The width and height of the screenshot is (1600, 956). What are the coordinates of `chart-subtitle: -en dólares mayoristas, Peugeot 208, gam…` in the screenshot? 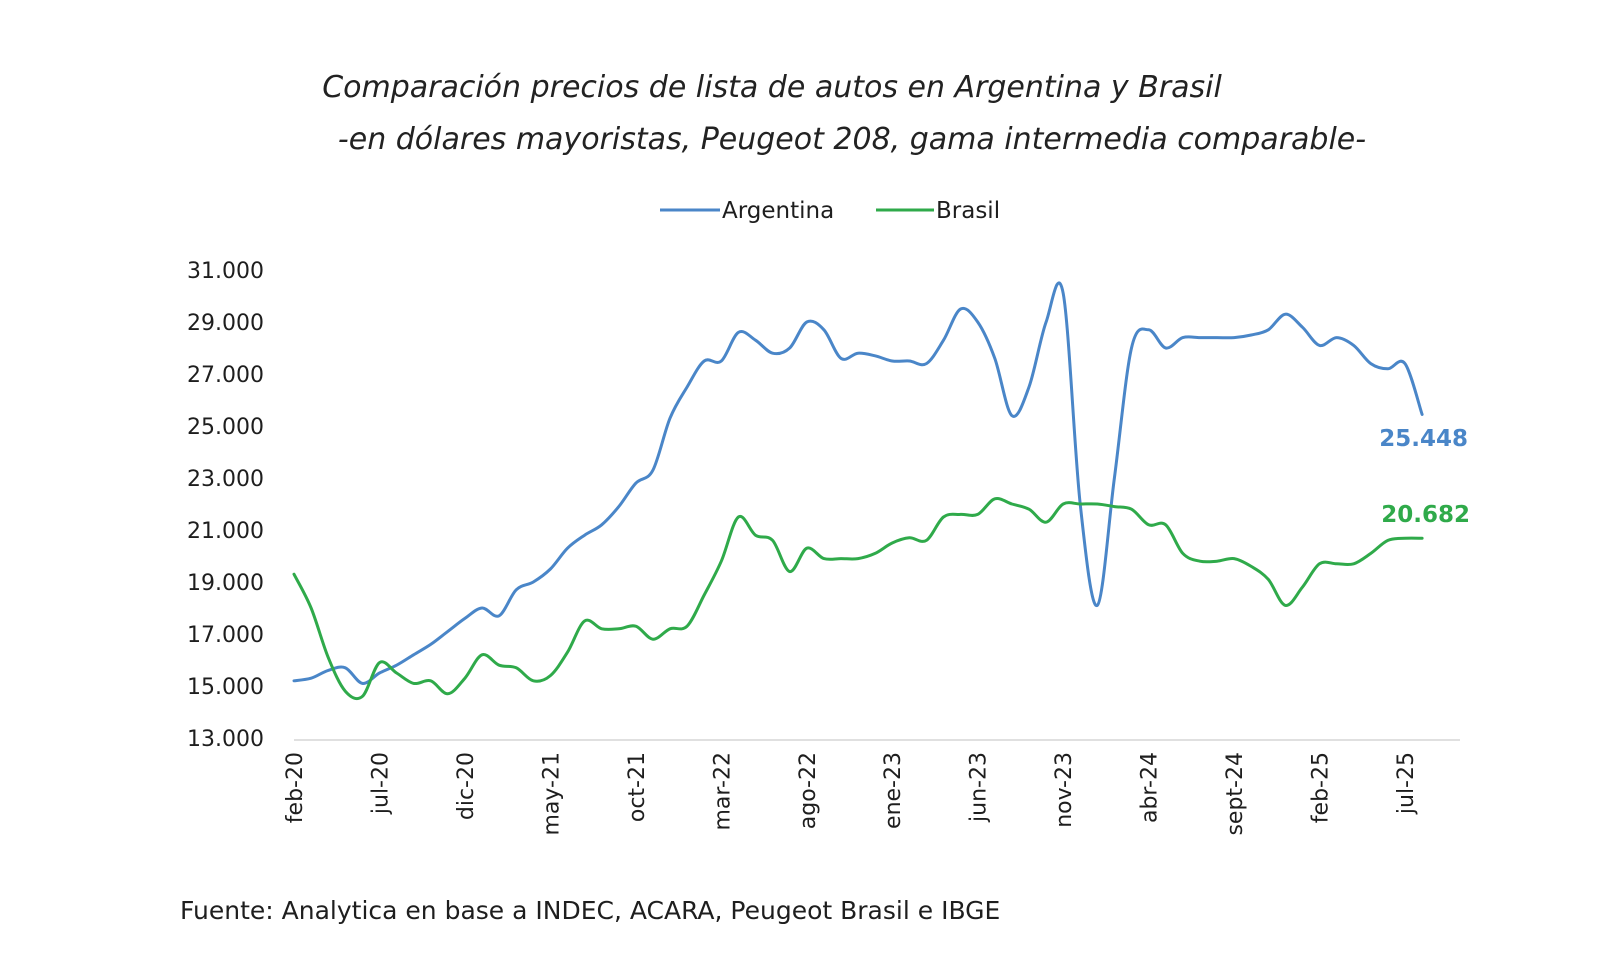 It's located at (852, 139).